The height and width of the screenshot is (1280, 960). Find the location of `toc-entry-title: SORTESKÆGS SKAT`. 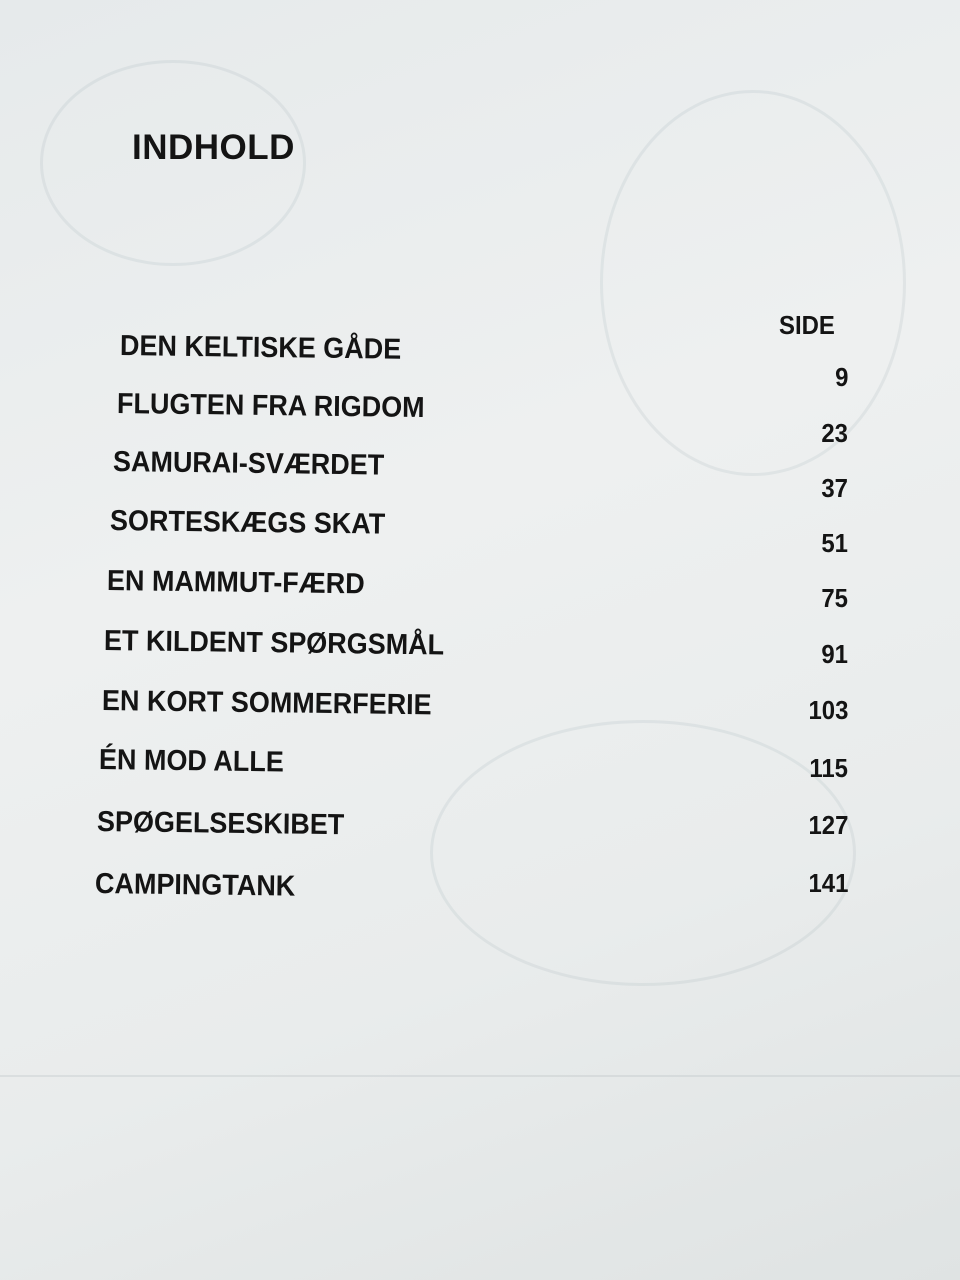

toc-entry-title: SORTESKÆGS SKAT is located at coordinates (247, 523).